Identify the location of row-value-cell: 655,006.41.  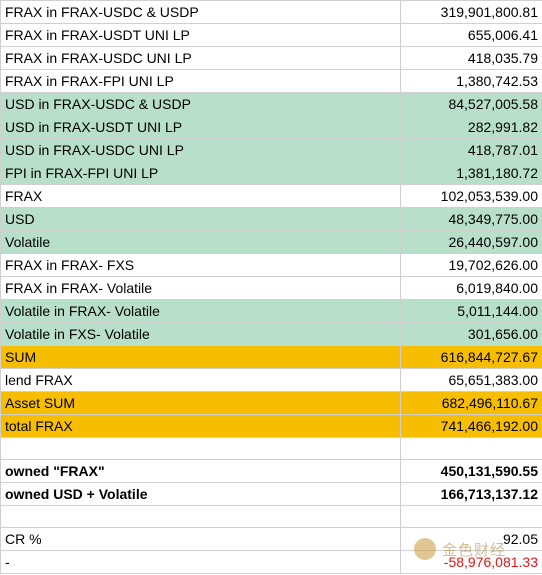
(471, 35).